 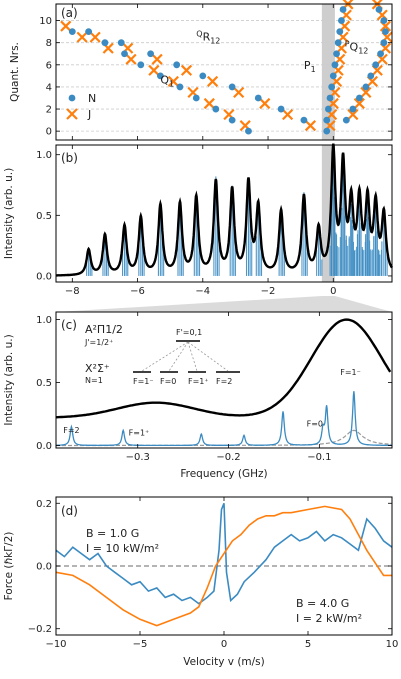 I want to click on legend-label-j: J, so click(x=89, y=114).